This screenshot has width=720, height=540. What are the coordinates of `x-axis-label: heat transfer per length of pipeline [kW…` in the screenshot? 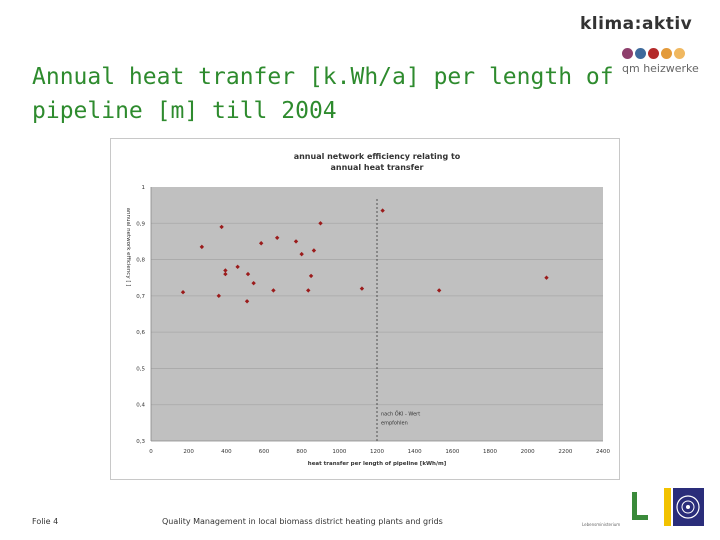 It's located at (377, 464).